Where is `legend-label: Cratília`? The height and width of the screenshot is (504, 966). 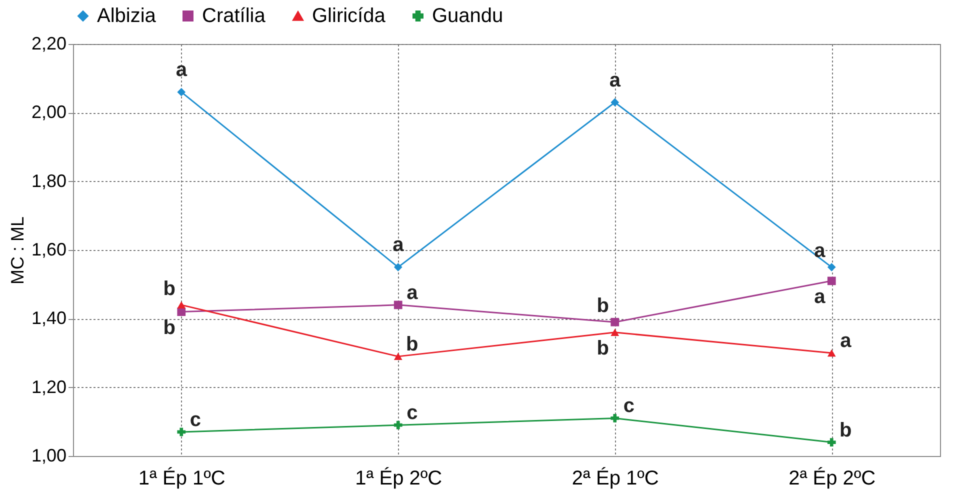 legend-label: Cratília is located at coordinates (234, 16).